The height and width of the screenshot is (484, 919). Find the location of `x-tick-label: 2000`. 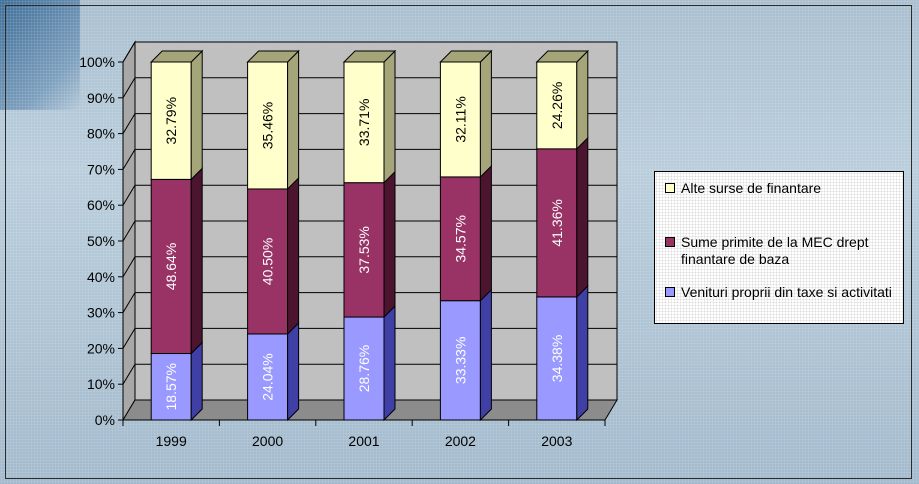

x-tick-label: 2000 is located at coordinates (267, 441).